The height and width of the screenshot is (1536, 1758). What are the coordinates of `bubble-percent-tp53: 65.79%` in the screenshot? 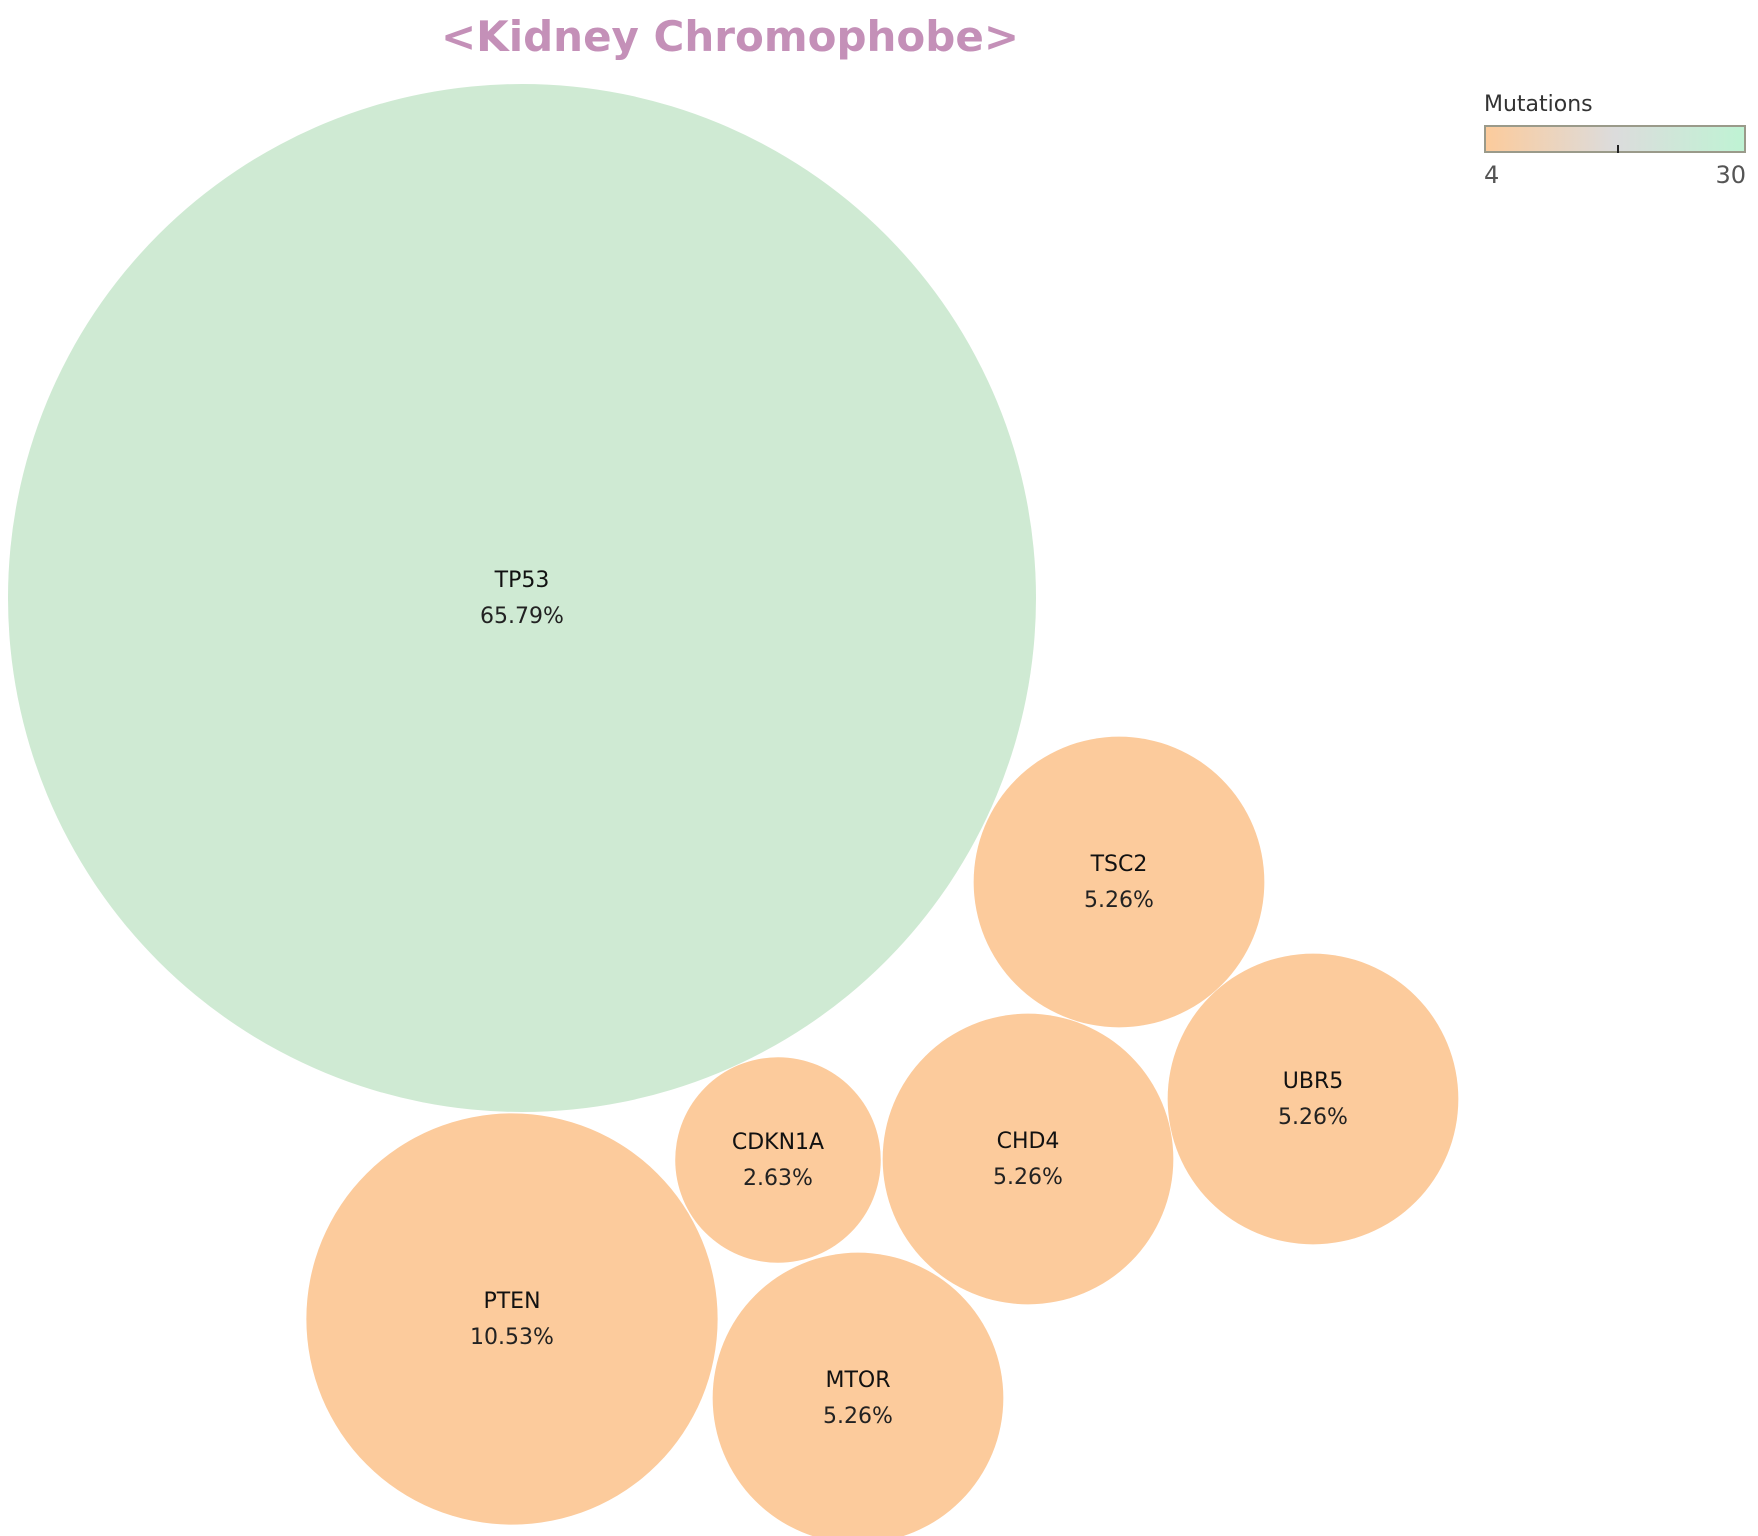 It's located at (522, 616).